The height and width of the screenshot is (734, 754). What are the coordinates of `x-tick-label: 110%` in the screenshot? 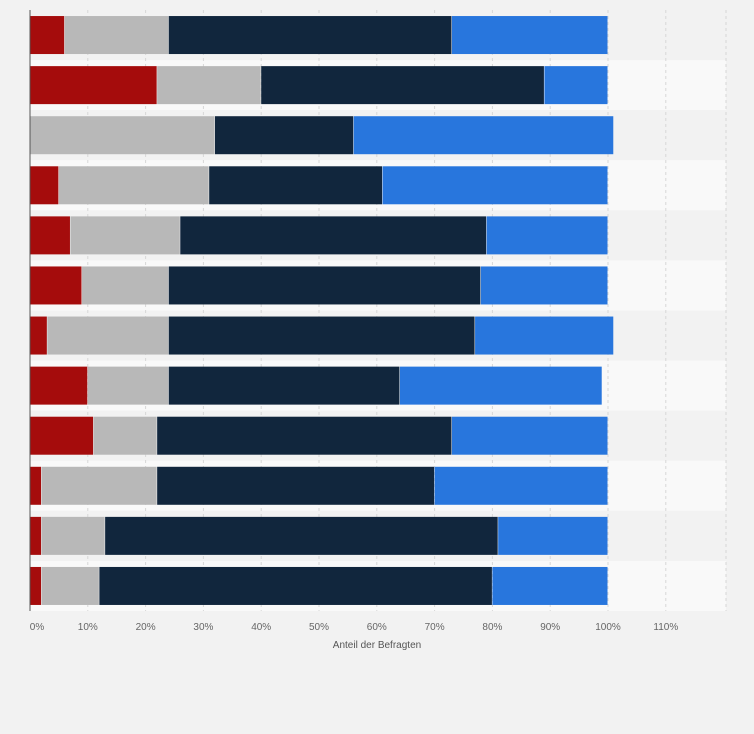 It's located at (665, 627).